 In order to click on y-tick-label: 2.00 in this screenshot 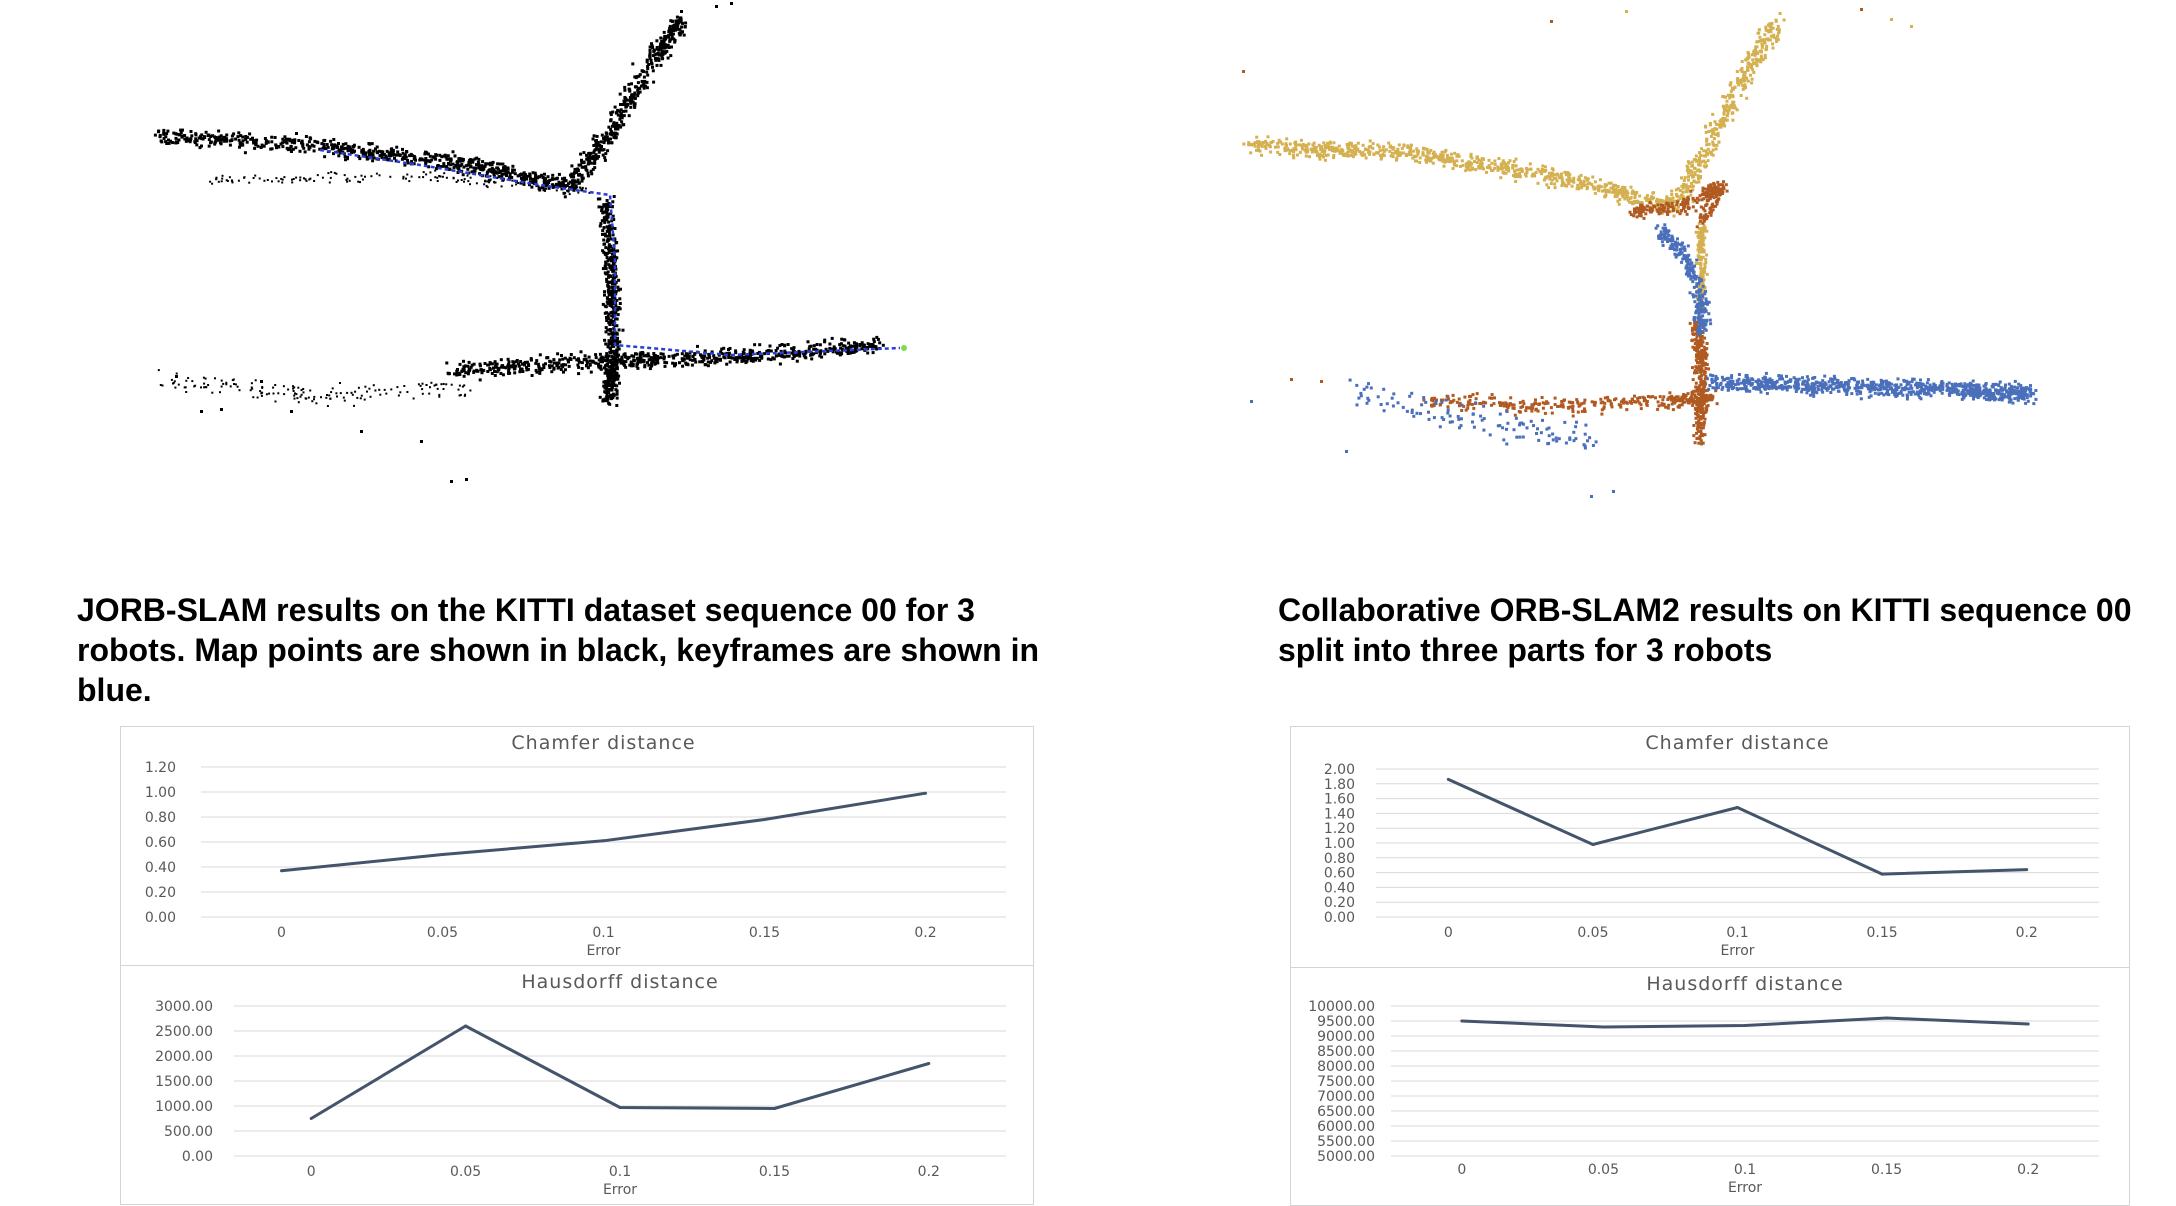, I will do `click(1339, 770)`.